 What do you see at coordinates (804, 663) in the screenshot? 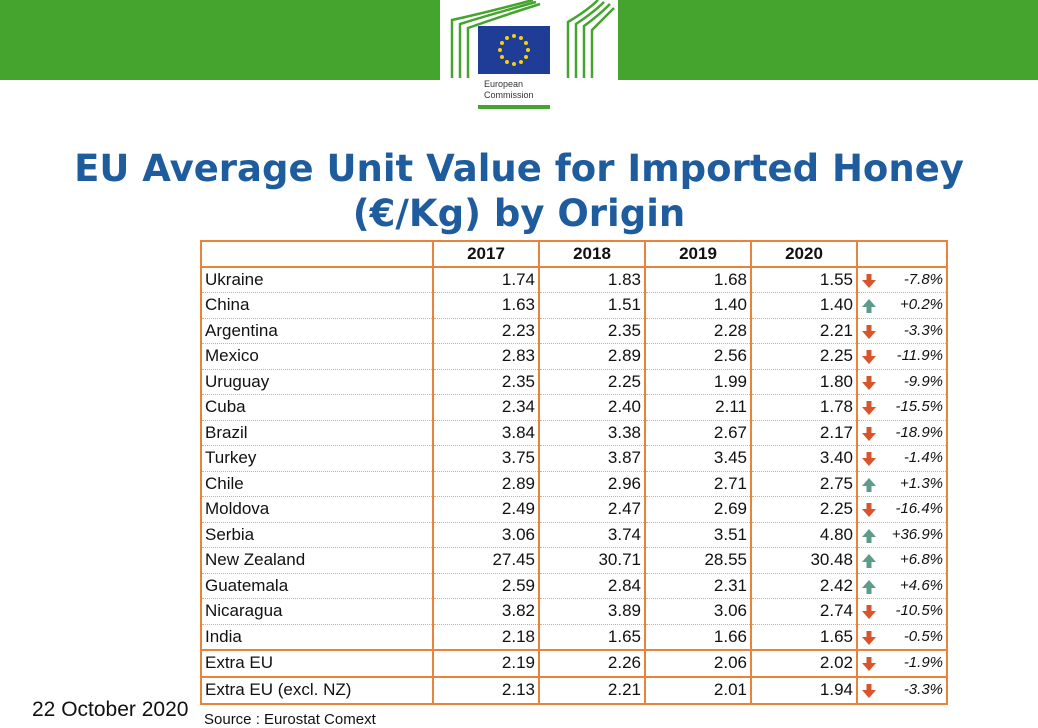
I see `value-2020-cell: 2.02` at bounding box center [804, 663].